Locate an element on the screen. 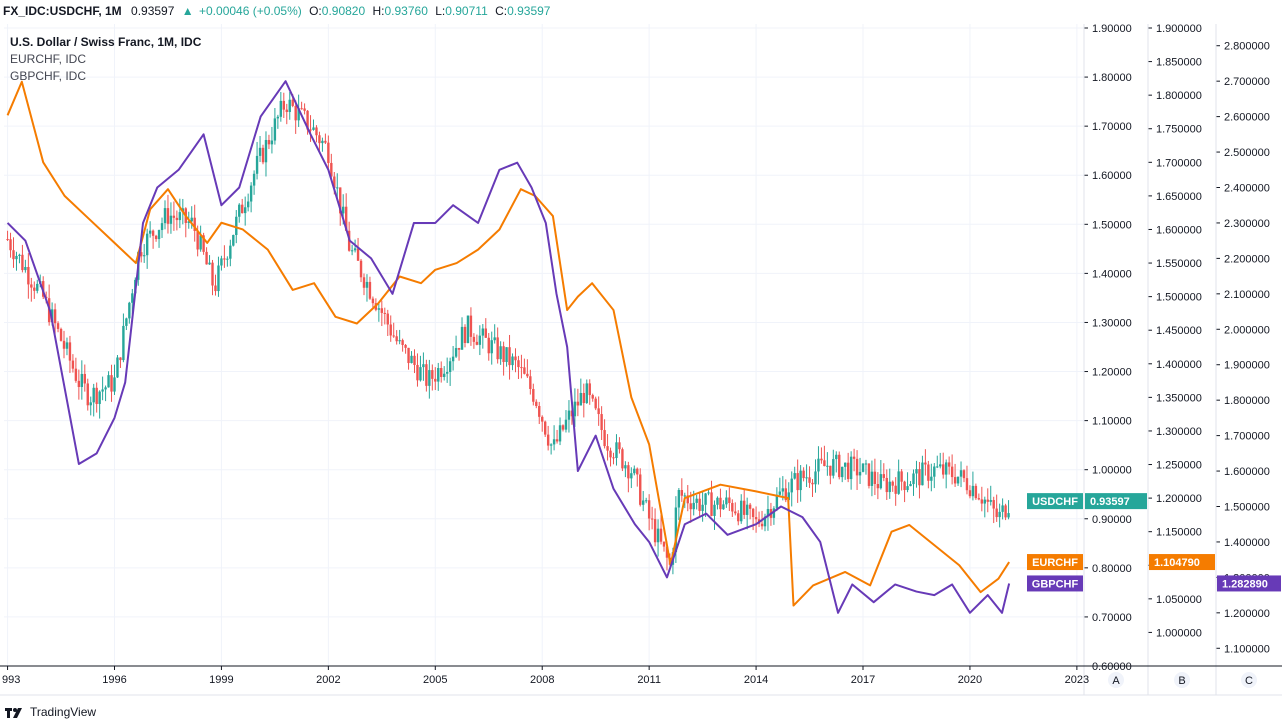 Image resolution: width=1282 pixels, height=724 pixels. x-tick-label: 993 is located at coordinates (11, 680).